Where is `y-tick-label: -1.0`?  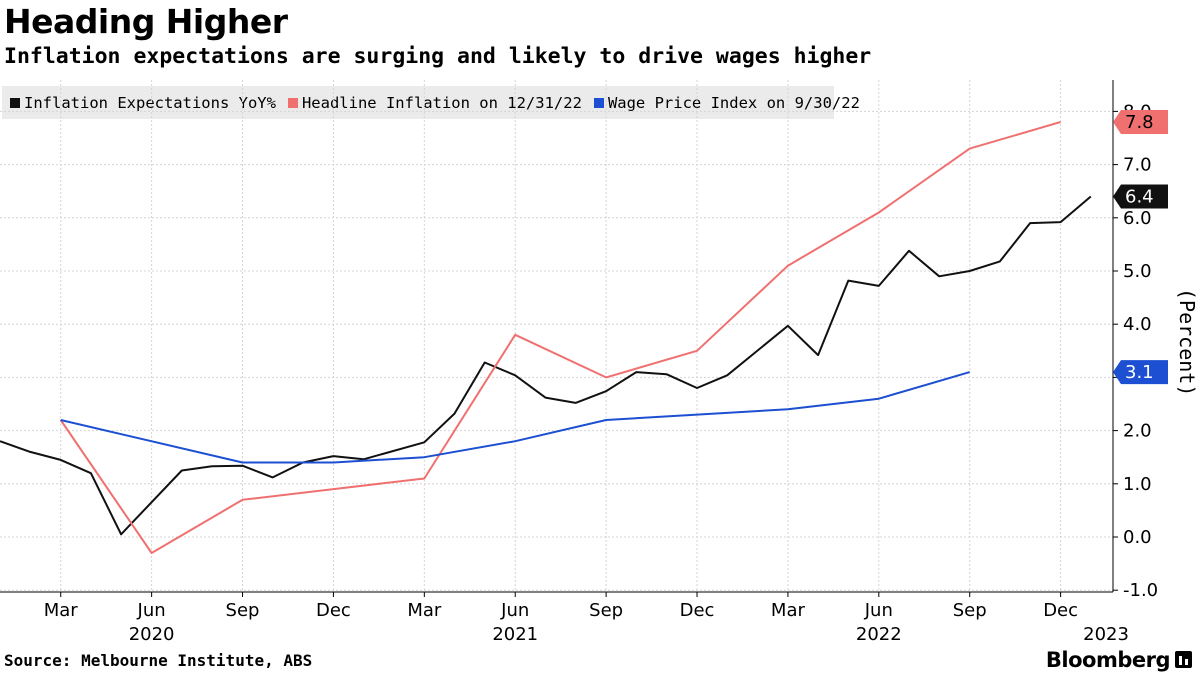 y-tick-label: -1.0 is located at coordinates (1140, 590).